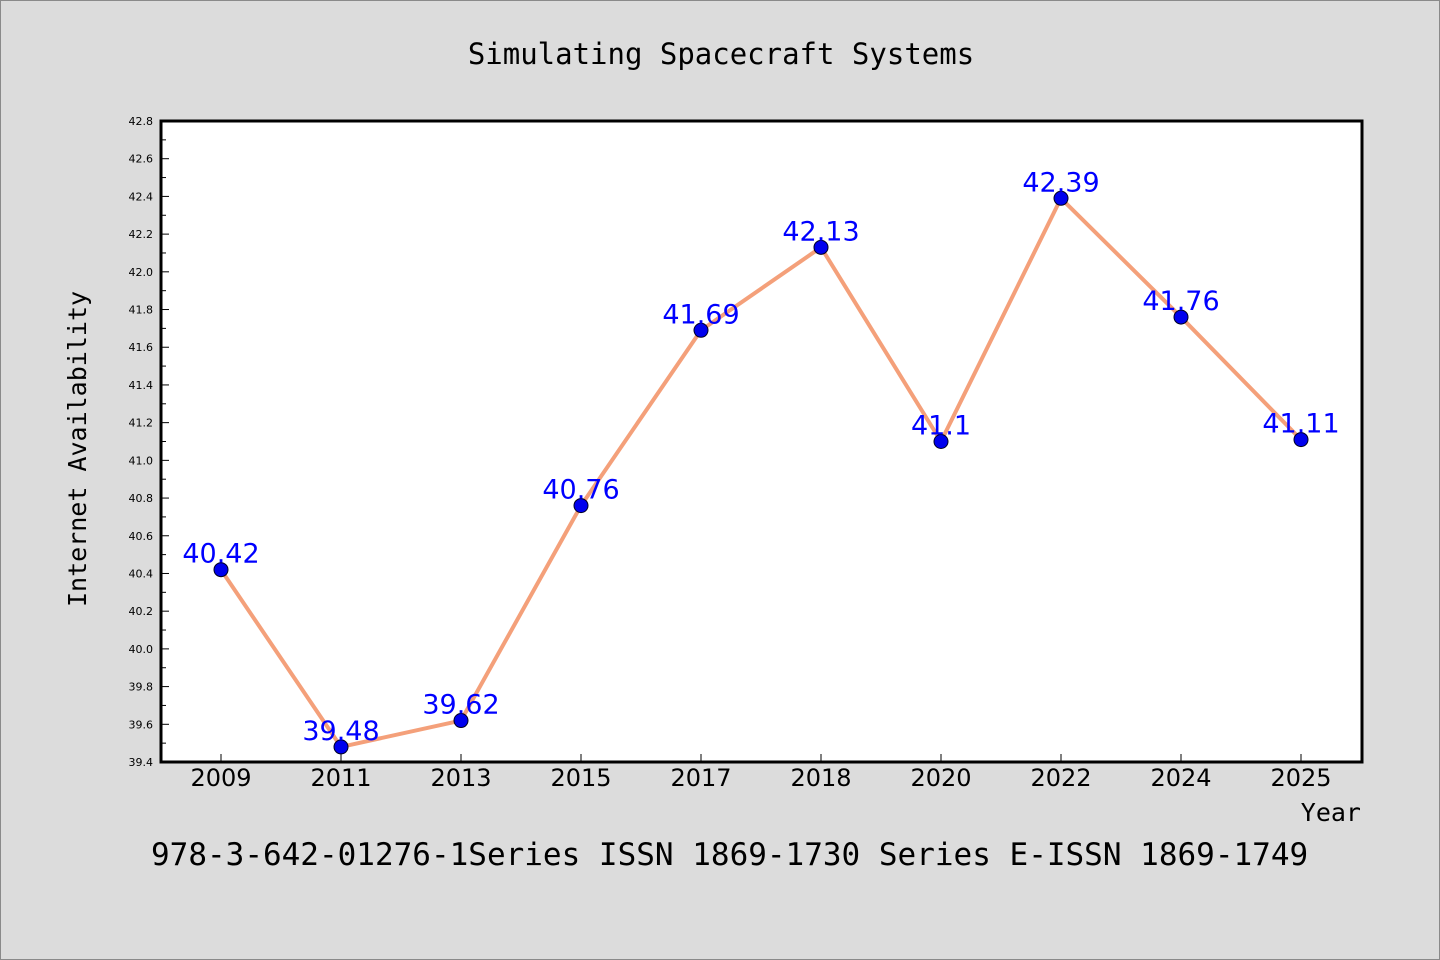  I want to click on y-tick-label: 40.2, so click(141, 611).